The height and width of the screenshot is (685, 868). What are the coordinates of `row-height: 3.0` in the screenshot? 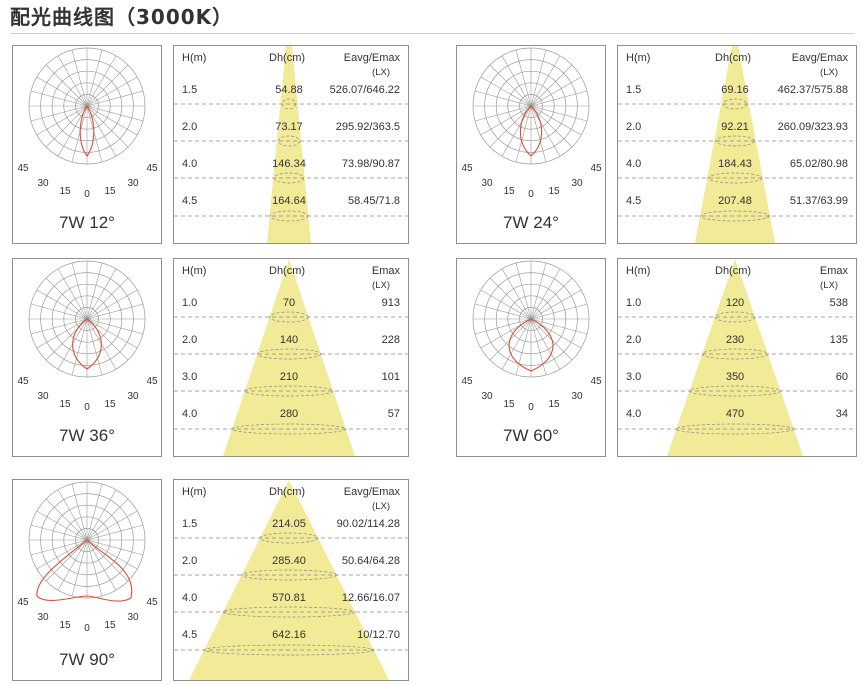 It's located at (634, 377).